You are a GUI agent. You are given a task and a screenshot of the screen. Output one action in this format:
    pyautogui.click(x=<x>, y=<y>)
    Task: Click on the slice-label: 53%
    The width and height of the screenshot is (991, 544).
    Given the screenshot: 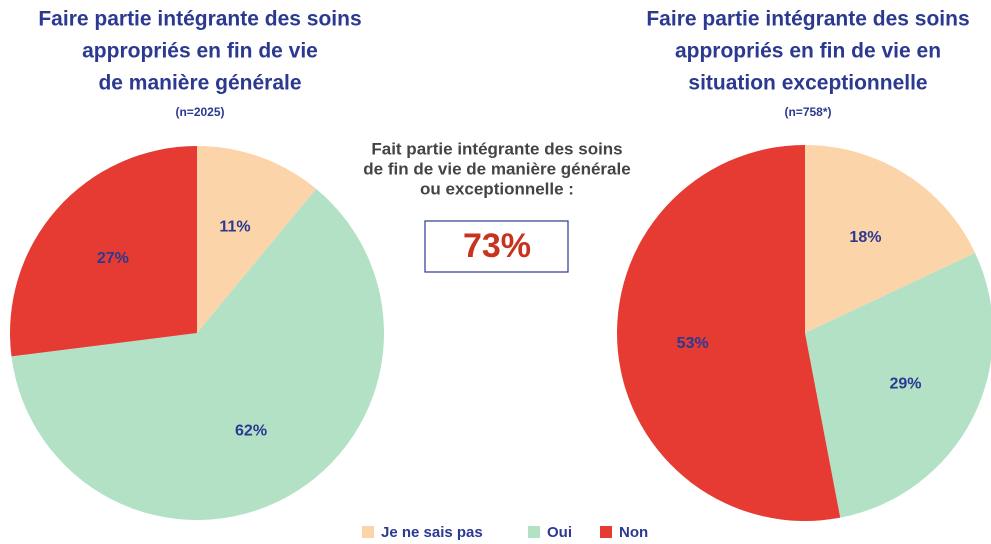 What is the action you would take?
    pyautogui.click(x=693, y=343)
    